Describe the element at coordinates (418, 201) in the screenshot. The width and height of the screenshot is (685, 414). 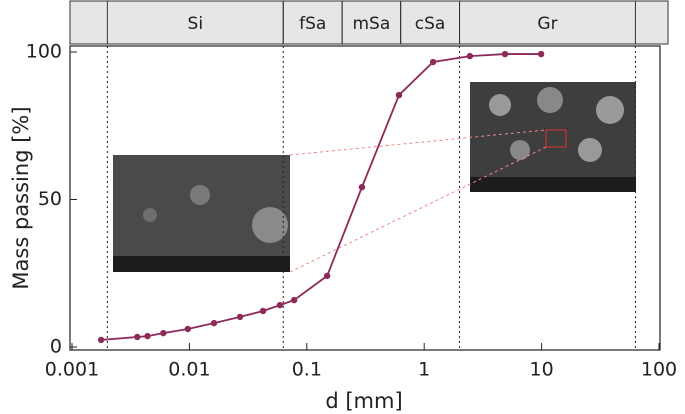
I see `zoom-lines` at that location.